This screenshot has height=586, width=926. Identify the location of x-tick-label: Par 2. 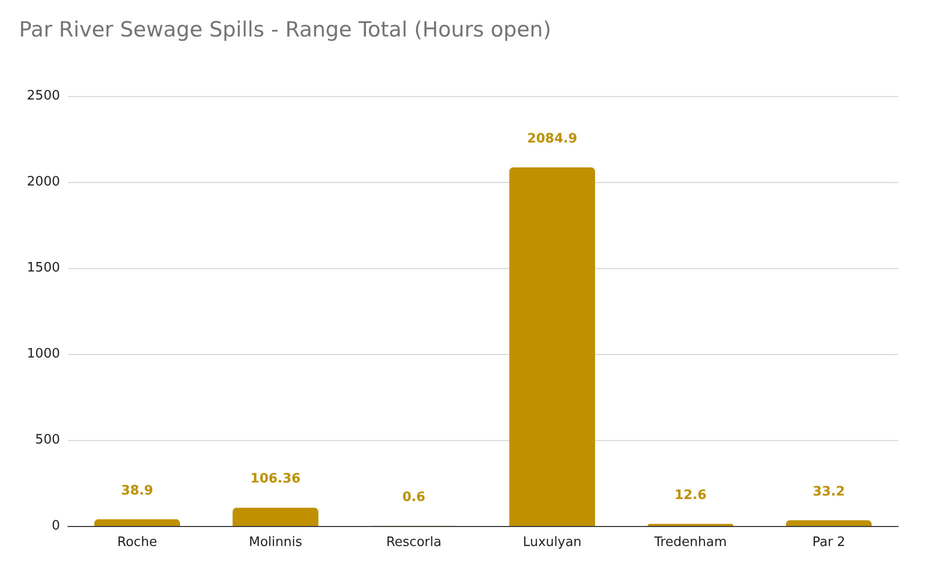
(829, 542).